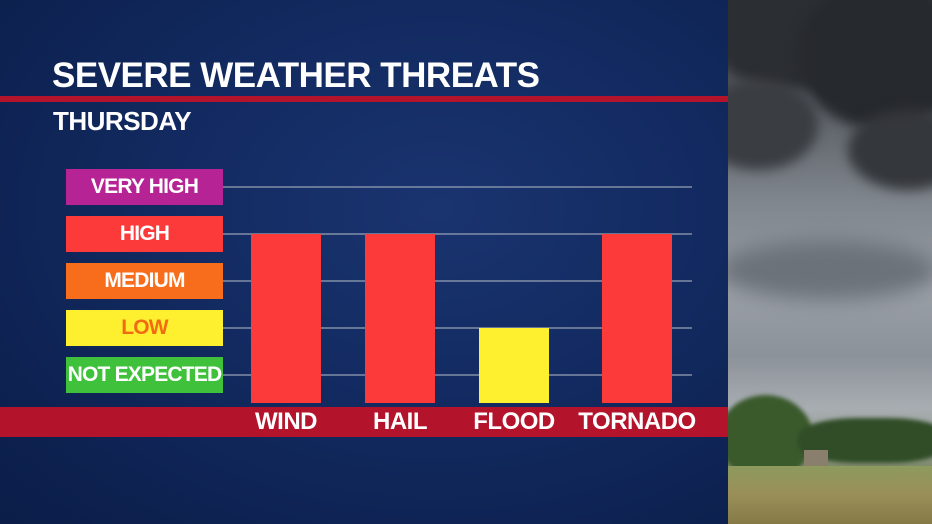 Image resolution: width=932 pixels, height=524 pixels. Describe the element at coordinates (144, 234) in the screenshot. I see `legend-high: HIGH` at that location.